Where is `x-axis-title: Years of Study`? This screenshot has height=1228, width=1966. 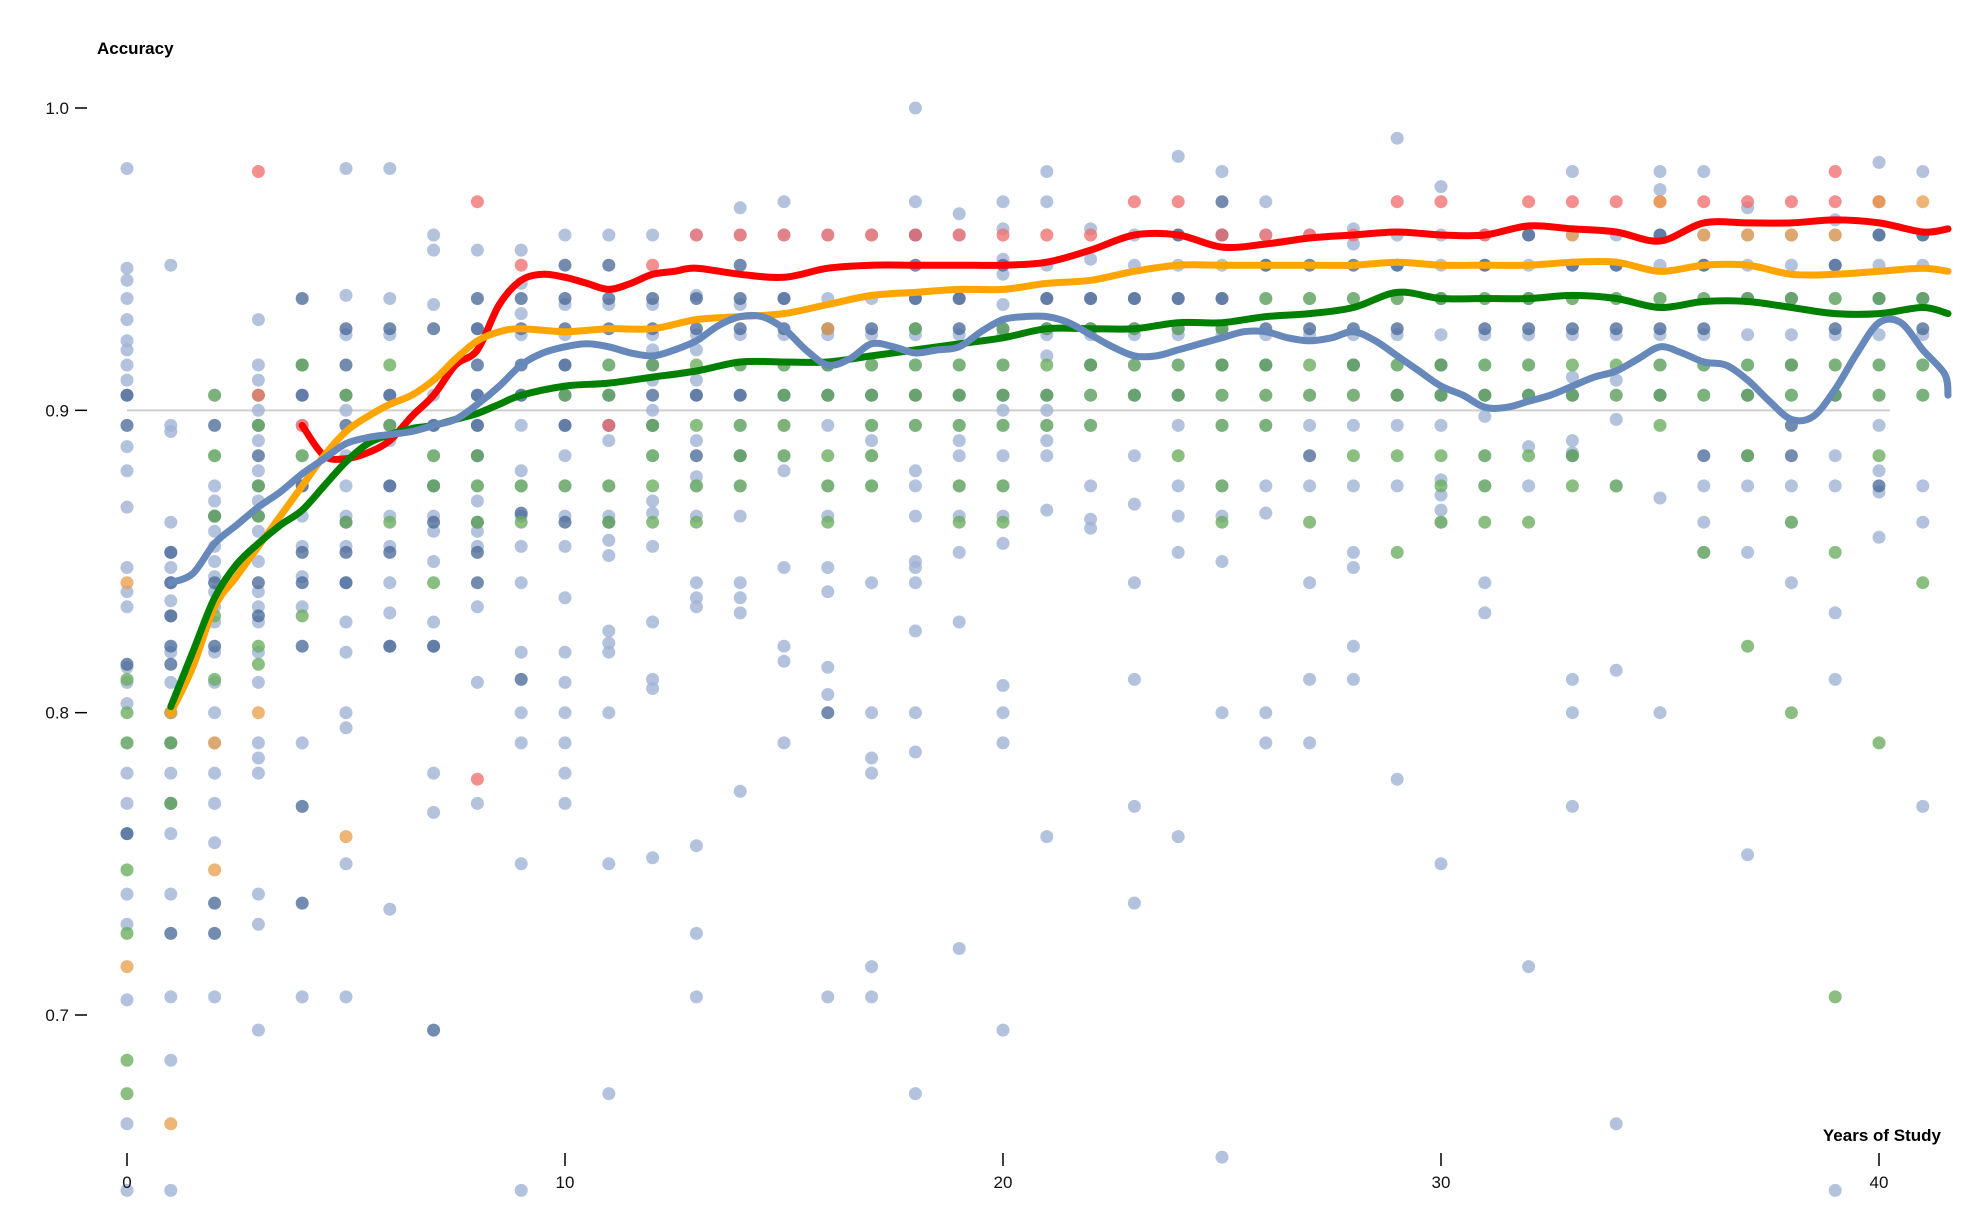
x-axis-title: Years of Study is located at coordinates (1882, 1135).